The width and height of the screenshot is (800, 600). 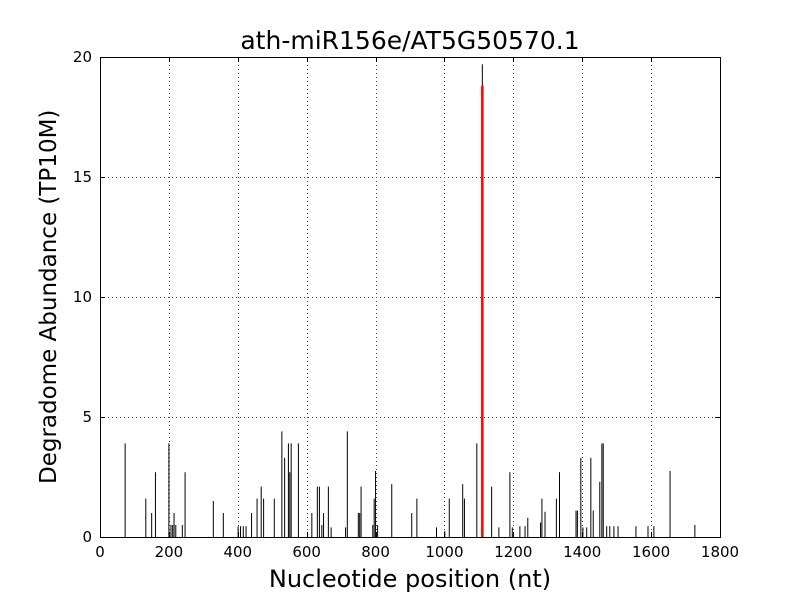 I want to click on x-tick-label: 1600, so click(x=651, y=552).